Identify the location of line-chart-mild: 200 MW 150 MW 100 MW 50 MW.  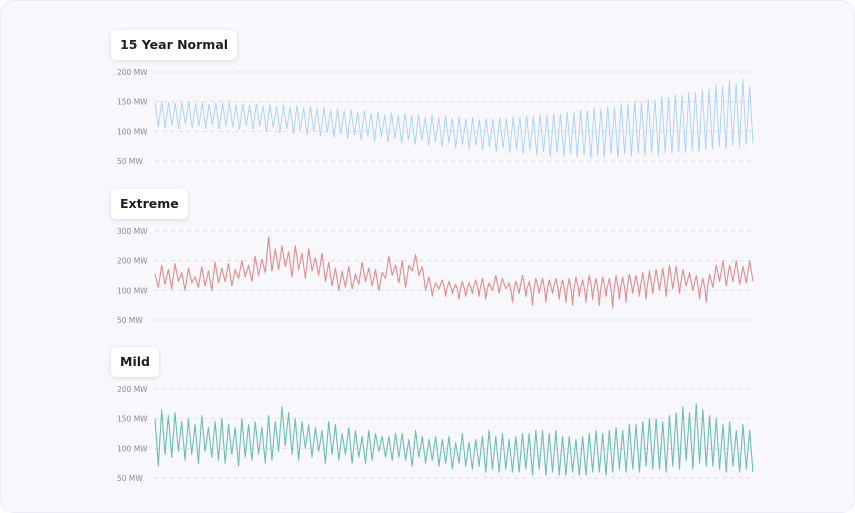
(435, 434).